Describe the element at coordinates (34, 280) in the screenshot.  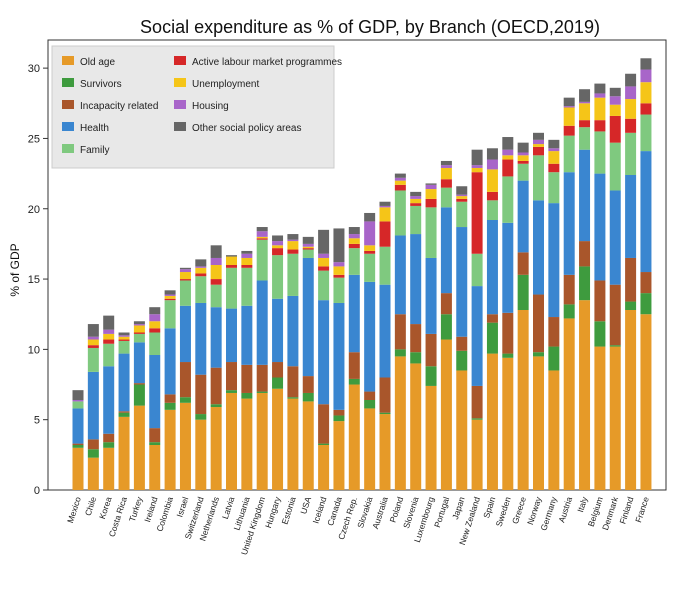
I see `y-tick-label: 15` at that location.